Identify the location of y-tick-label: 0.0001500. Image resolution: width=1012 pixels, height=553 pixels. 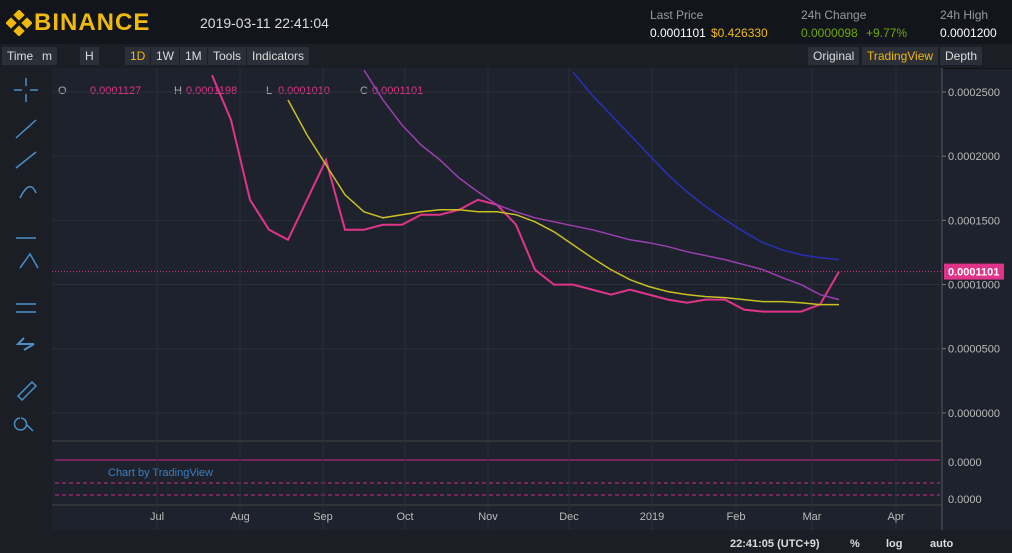
(974, 221).